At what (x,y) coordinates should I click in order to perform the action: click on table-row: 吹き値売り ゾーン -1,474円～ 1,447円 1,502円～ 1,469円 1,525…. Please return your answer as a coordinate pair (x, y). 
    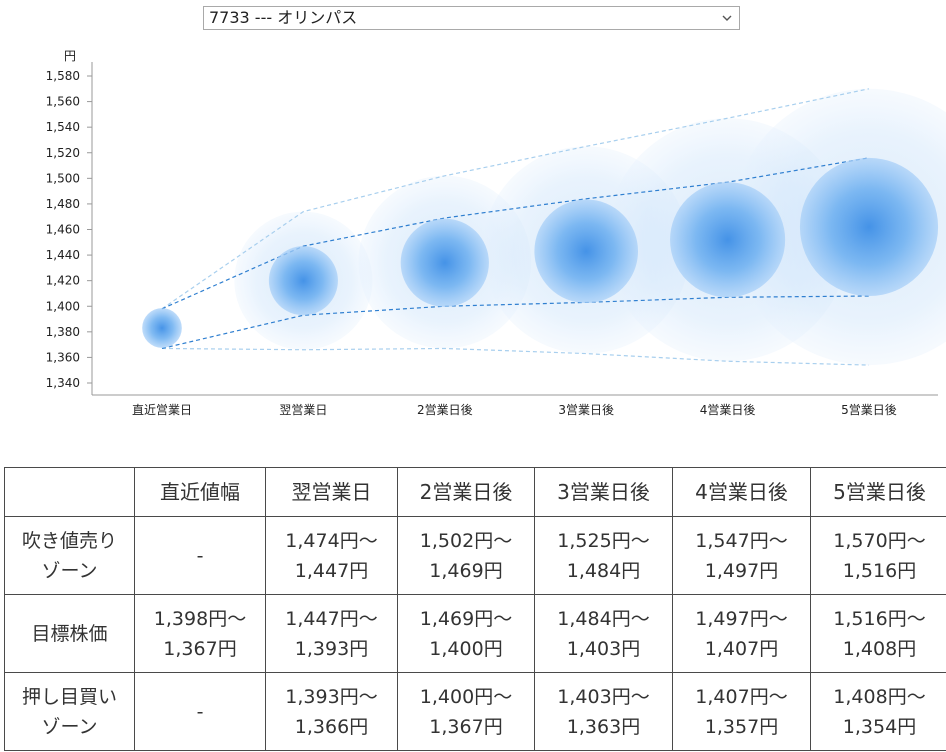
    Looking at the image, I should click on (475, 555).